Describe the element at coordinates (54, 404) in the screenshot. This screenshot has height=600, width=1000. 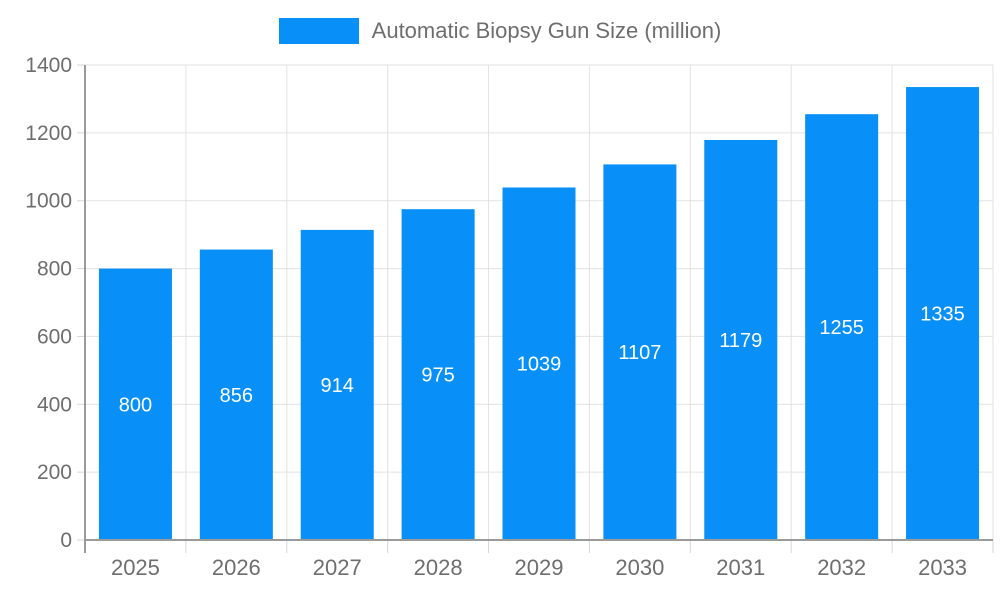
I see `y-tick-label: 400` at that location.